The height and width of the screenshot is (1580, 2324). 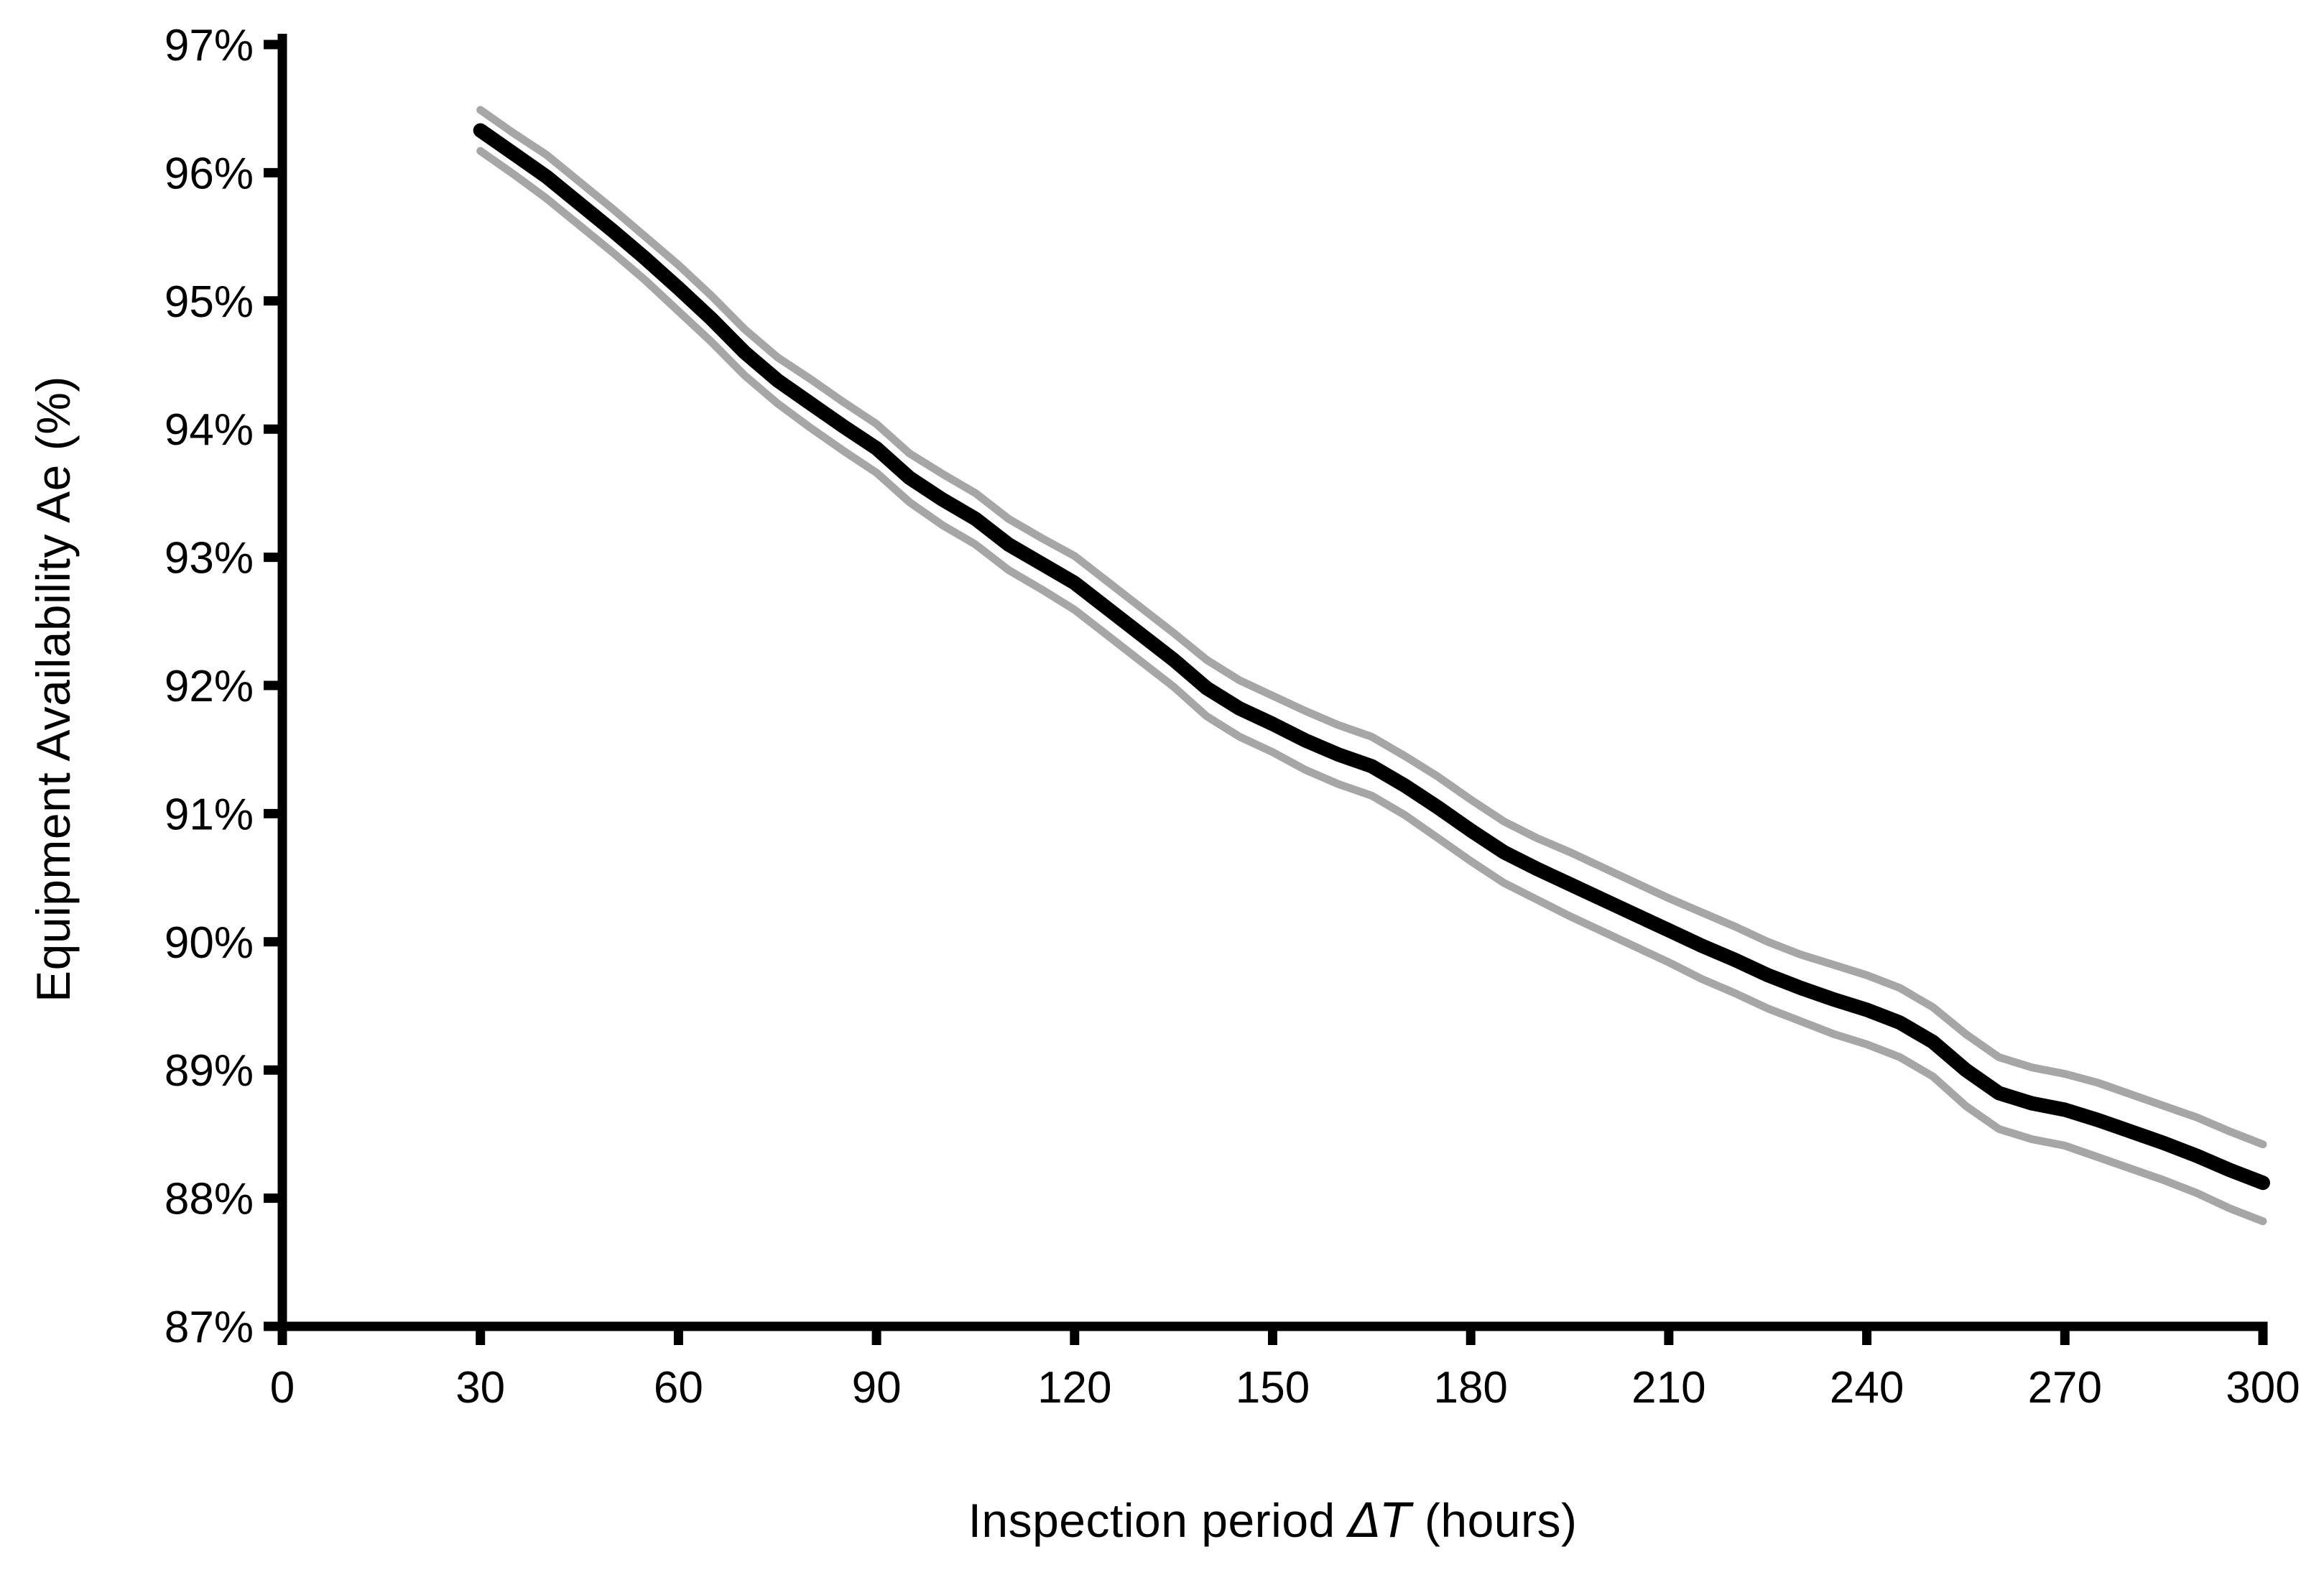 I want to click on x-axis-title: Inspection period ΔT (hours), so click(x=1272, y=1521).